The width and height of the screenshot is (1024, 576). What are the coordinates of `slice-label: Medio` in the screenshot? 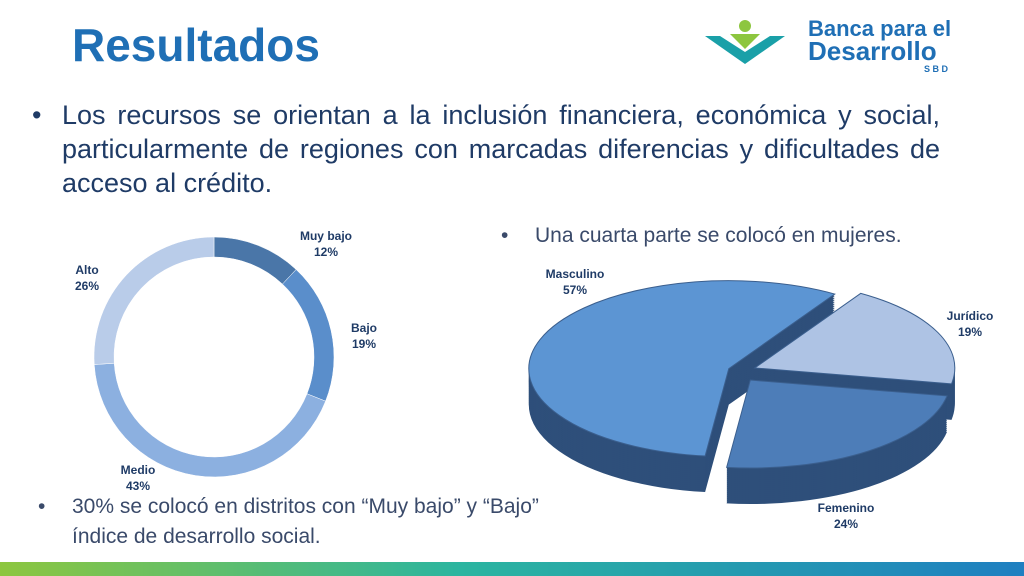 It's located at (138, 470).